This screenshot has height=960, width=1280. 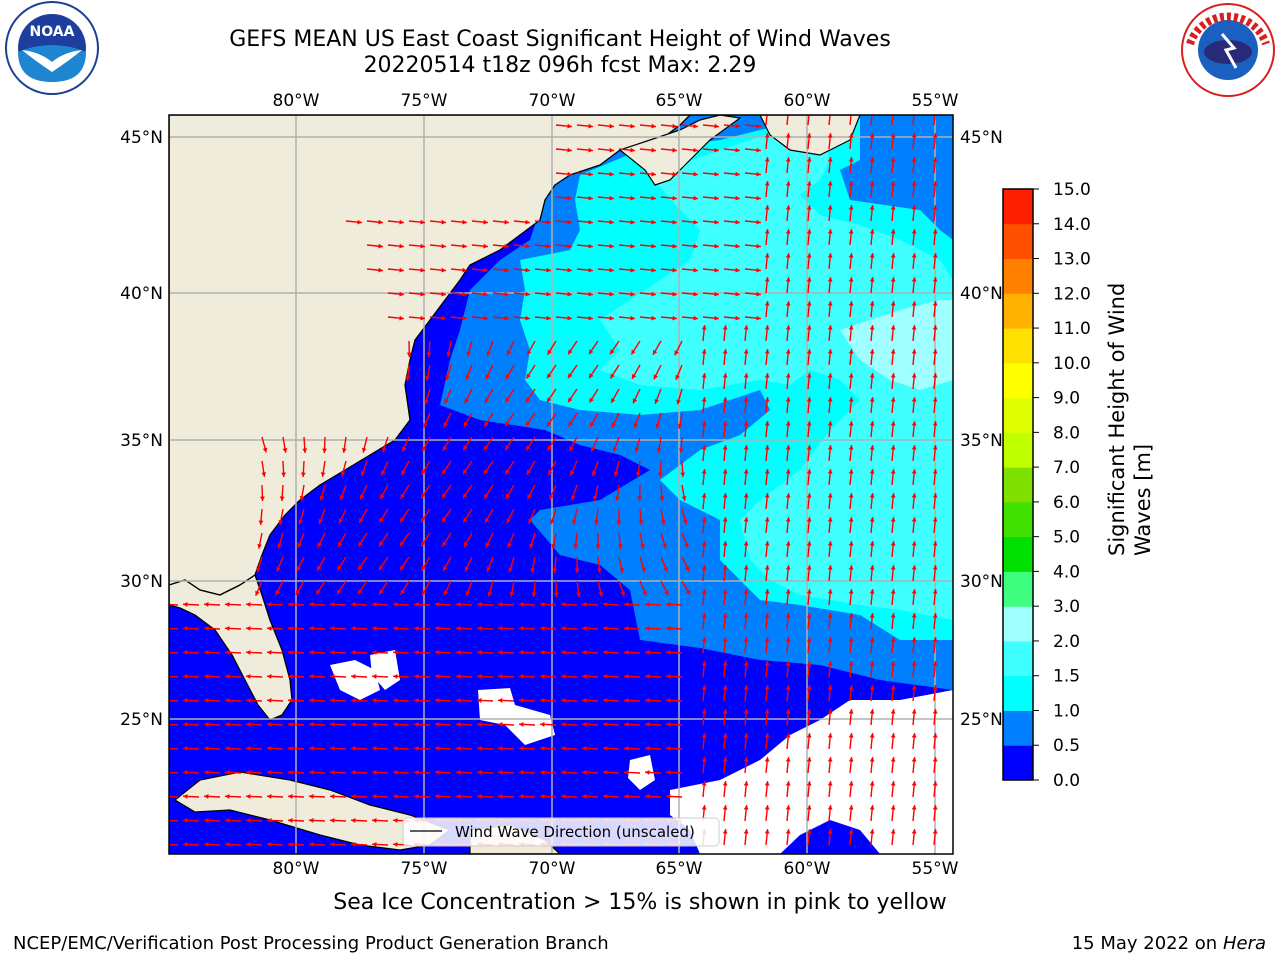 What do you see at coordinates (1228, 50) in the screenshot?
I see `nws-logo` at bounding box center [1228, 50].